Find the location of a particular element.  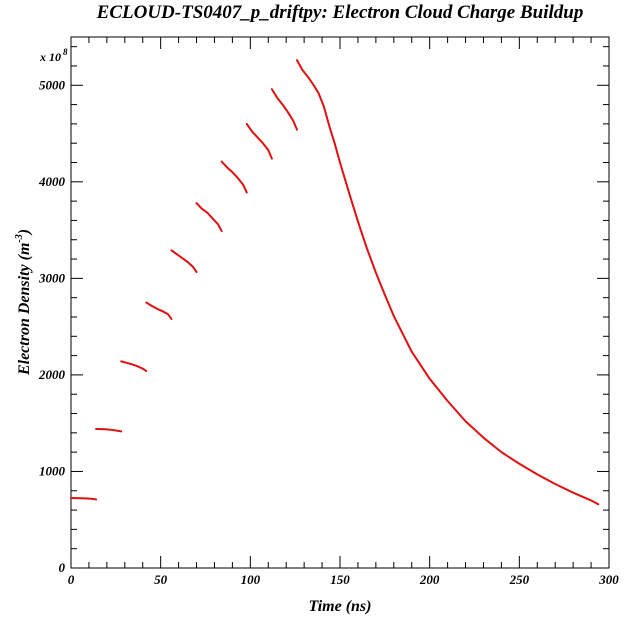

x-tick-label: 0 is located at coordinates (71, 579).